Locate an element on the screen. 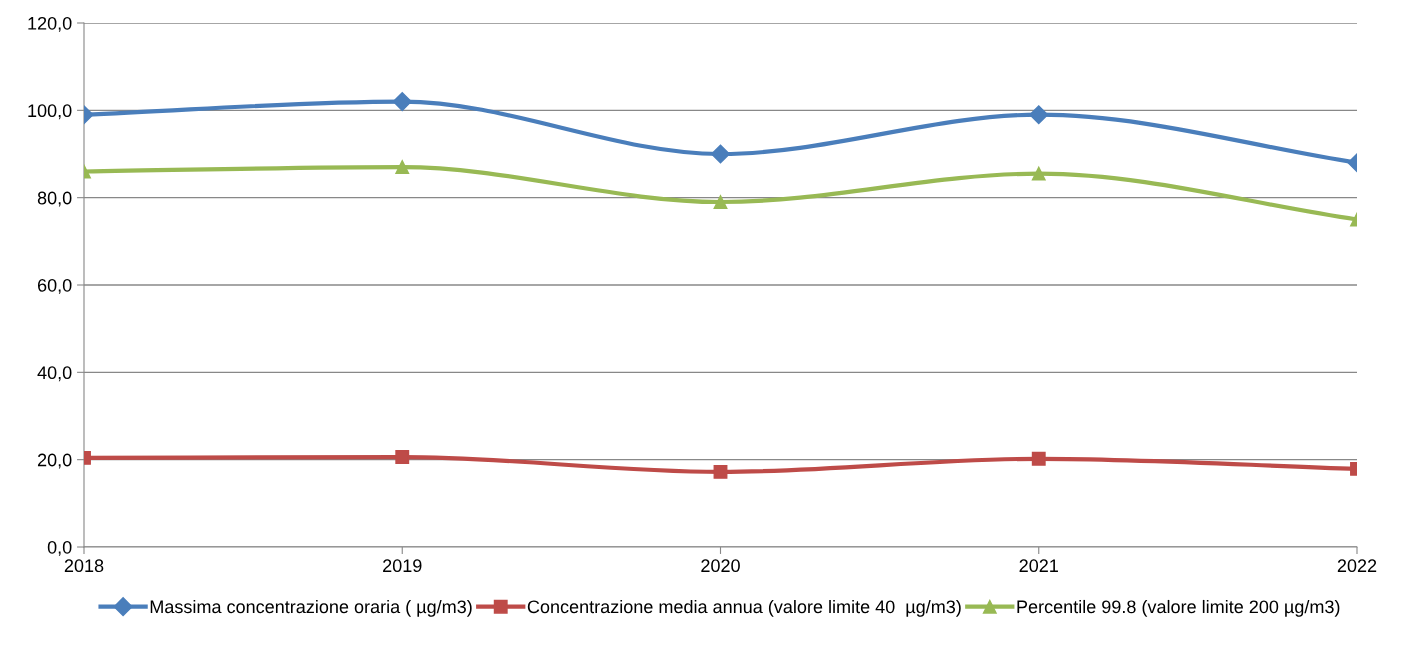 This screenshot has width=1408, height=645. x-tick-label: 2018 is located at coordinates (84, 566).